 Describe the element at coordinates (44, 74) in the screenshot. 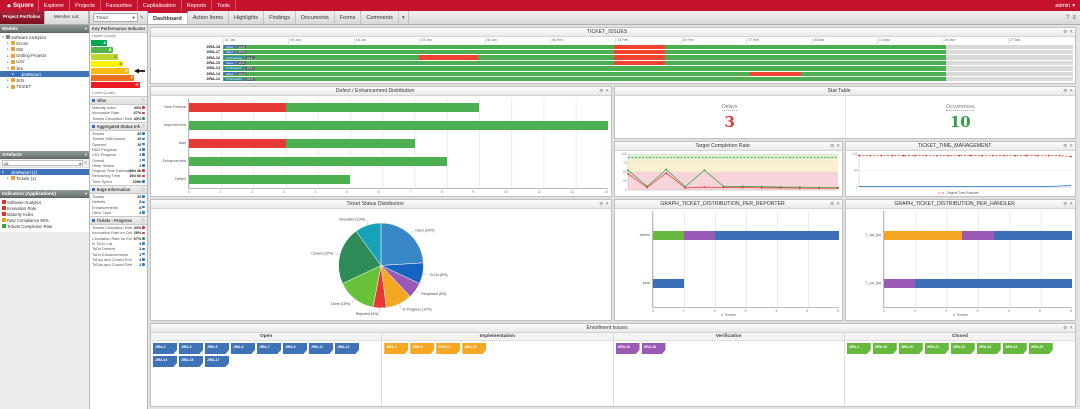

I see `tree-item-jirareport: ▸ JiraReport` at that location.